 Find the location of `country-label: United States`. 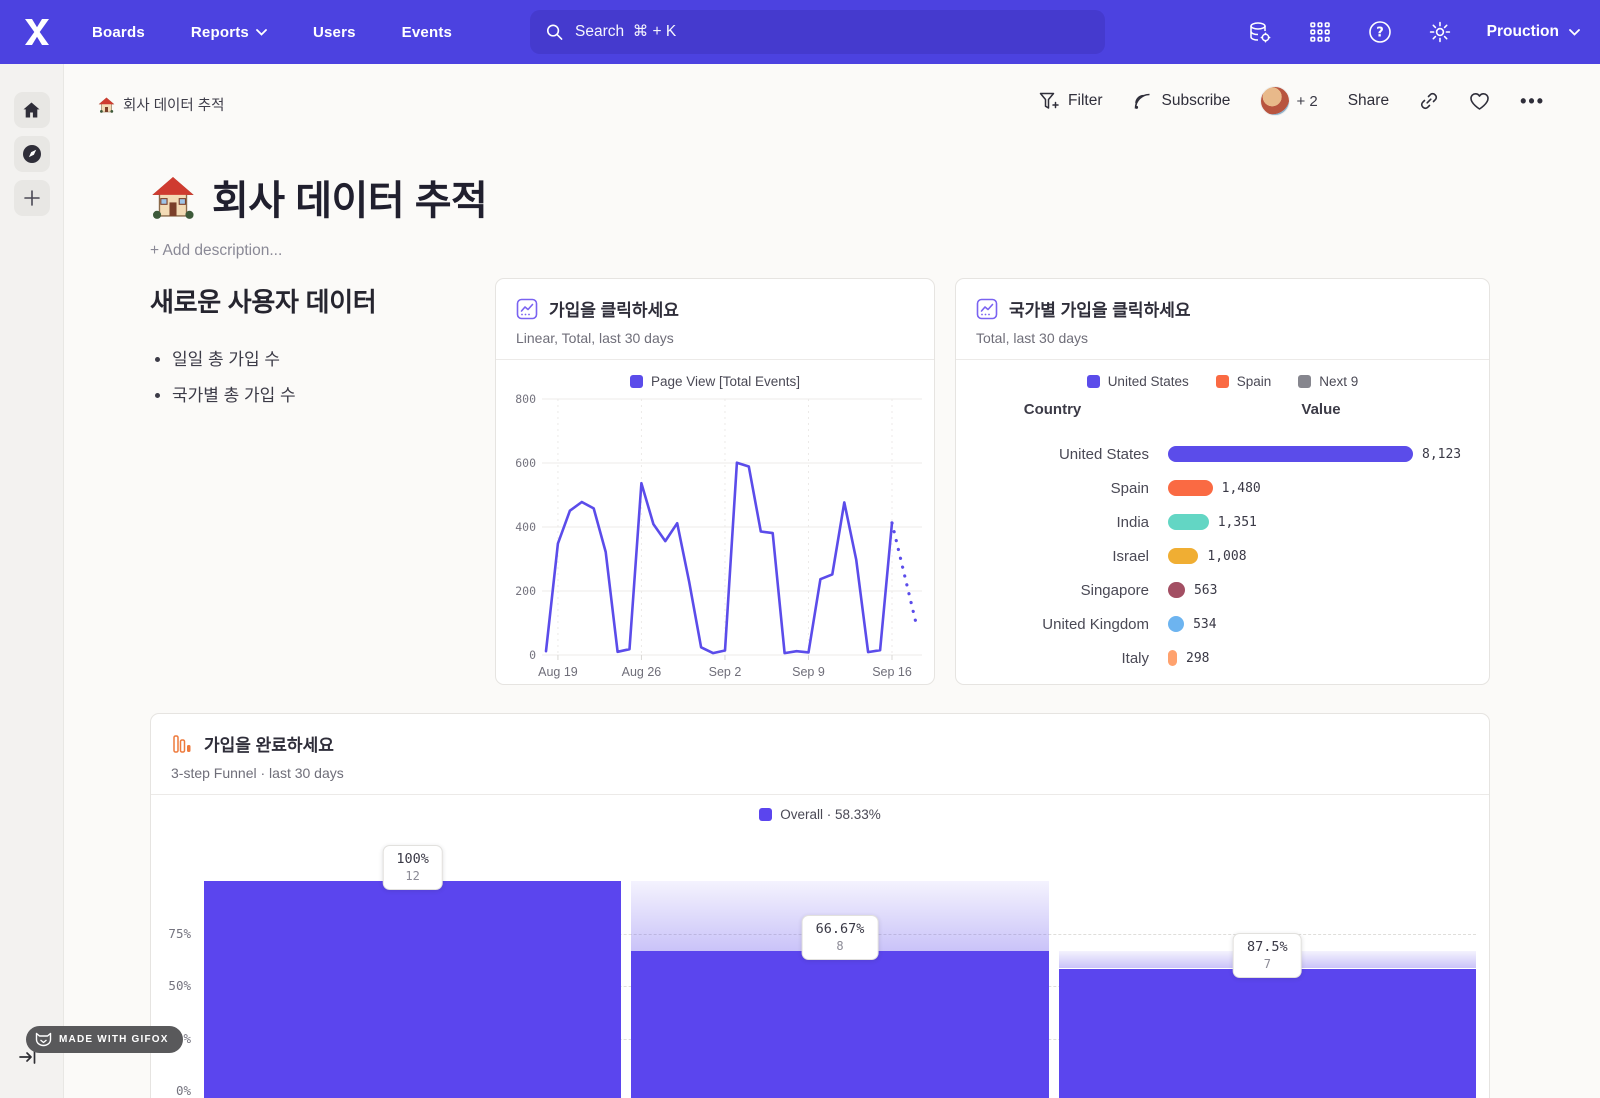

country-label: United States is located at coordinates (1103, 454).